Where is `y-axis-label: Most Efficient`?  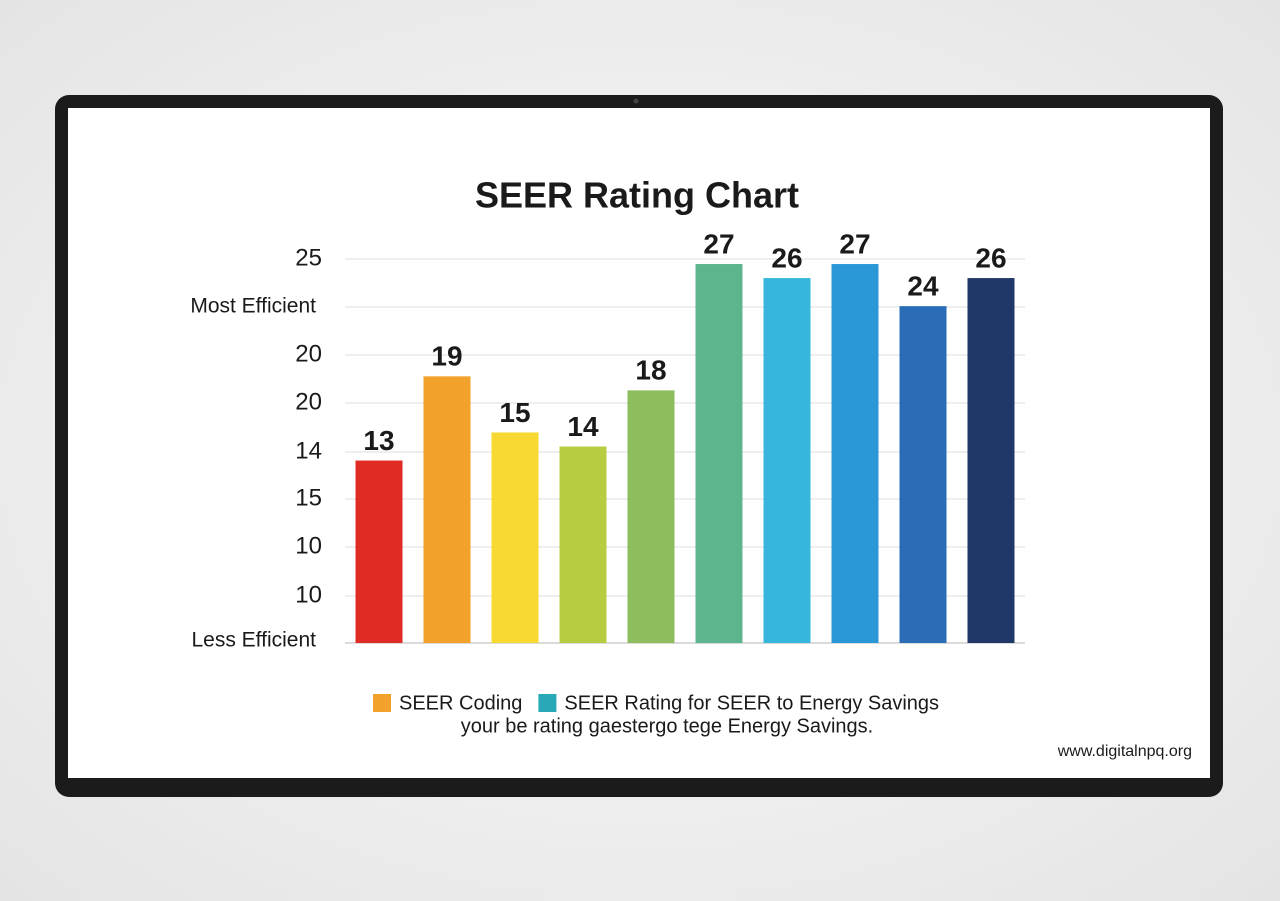 y-axis-label: Most Efficient is located at coordinates (253, 306).